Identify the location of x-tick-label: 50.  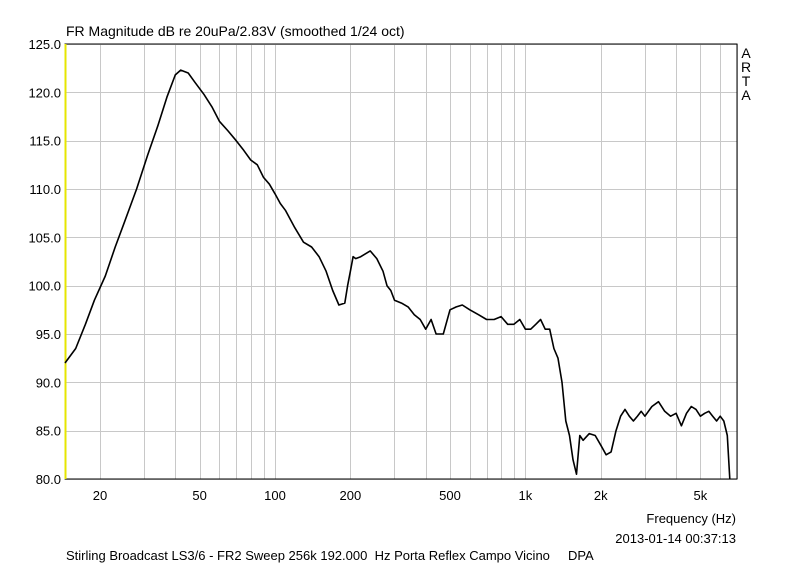
(199, 495).